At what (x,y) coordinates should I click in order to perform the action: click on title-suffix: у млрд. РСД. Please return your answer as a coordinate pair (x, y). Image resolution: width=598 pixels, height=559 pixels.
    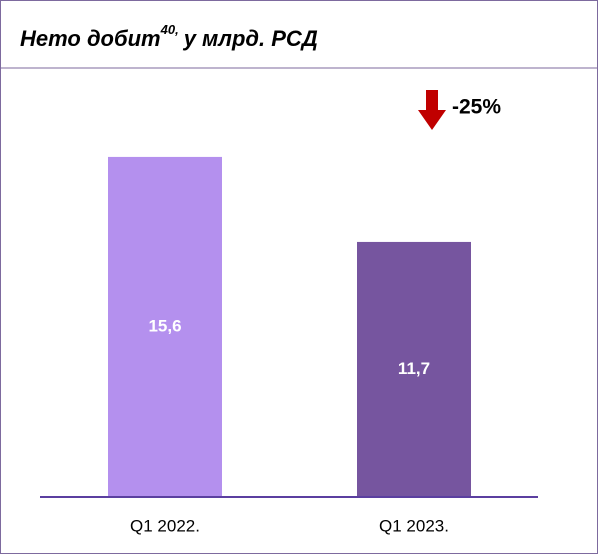
    Looking at the image, I should click on (250, 38).